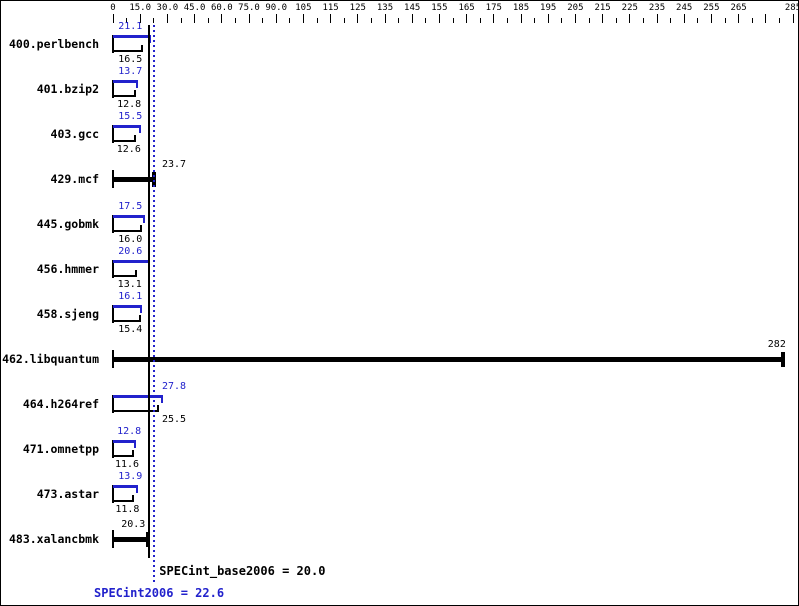  Describe the element at coordinates (174, 419) in the screenshot. I see `base-value-label: 25.5` at that location.